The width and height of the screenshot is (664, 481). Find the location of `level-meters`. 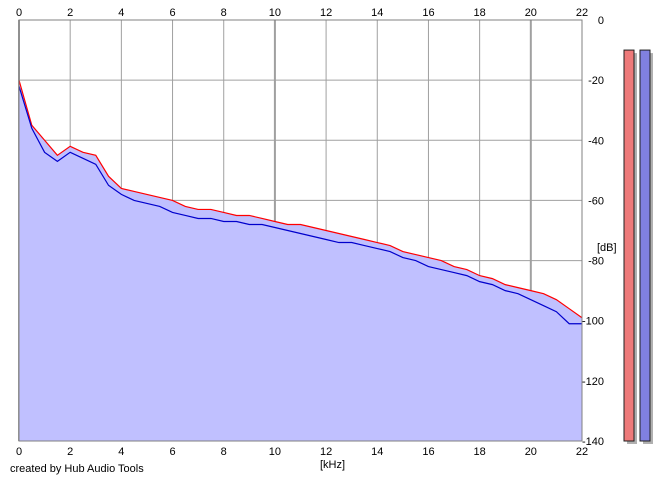

level-meters is located at coordinates (638, 246).